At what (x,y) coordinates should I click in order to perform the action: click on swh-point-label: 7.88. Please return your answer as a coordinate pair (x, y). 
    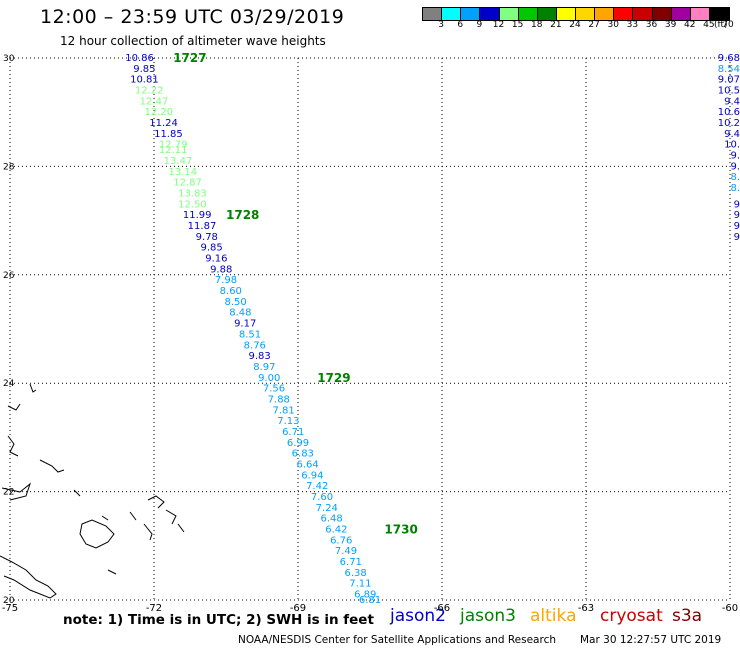
    Looking at the image, I should click on (279, 399).